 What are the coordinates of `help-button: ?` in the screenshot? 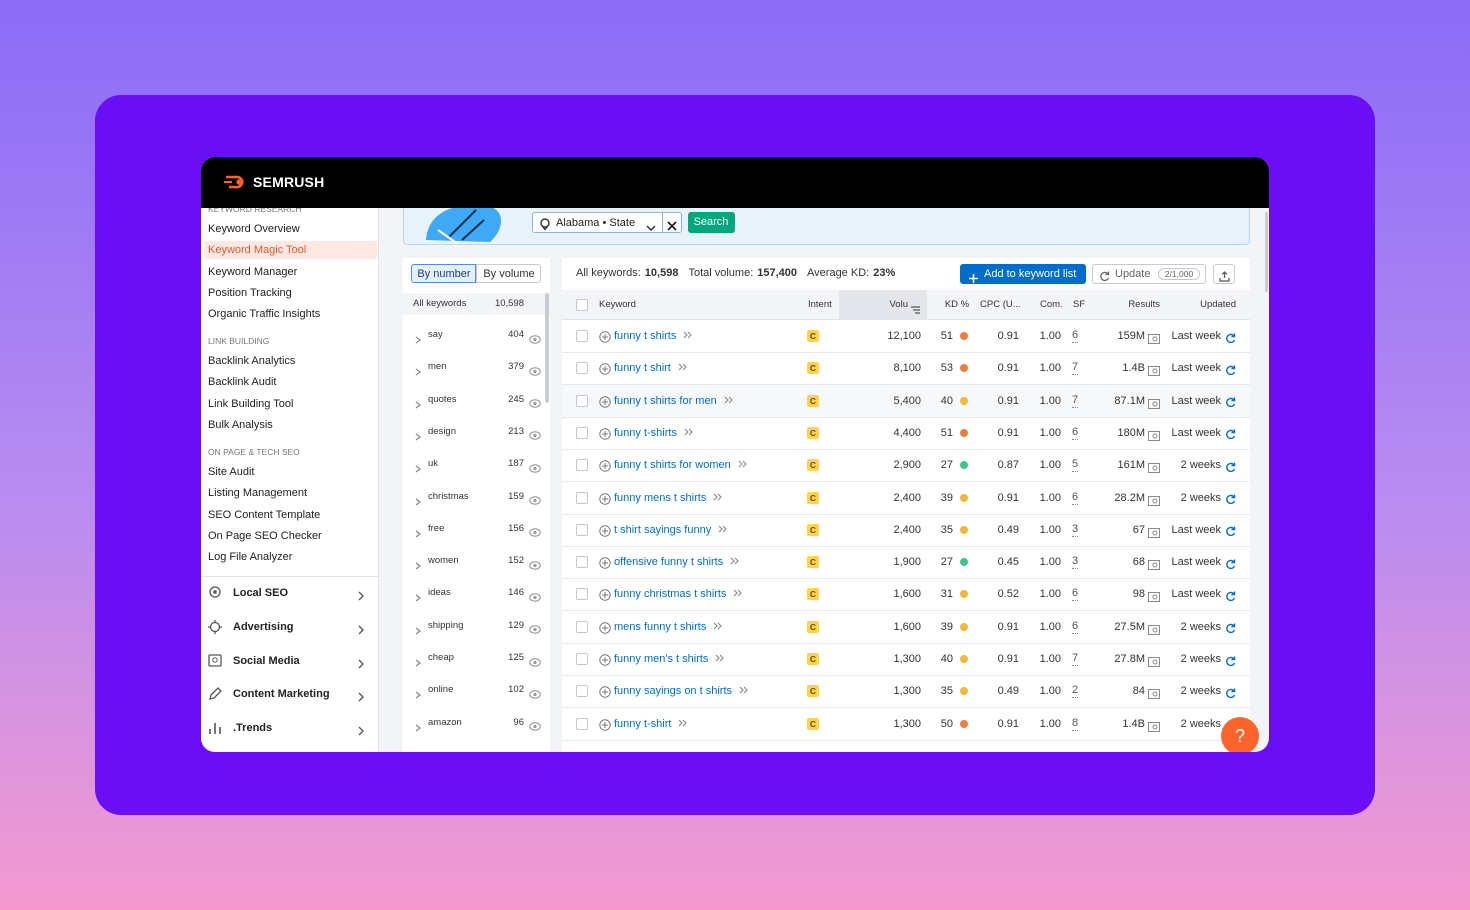 It's located at (1240, 734).